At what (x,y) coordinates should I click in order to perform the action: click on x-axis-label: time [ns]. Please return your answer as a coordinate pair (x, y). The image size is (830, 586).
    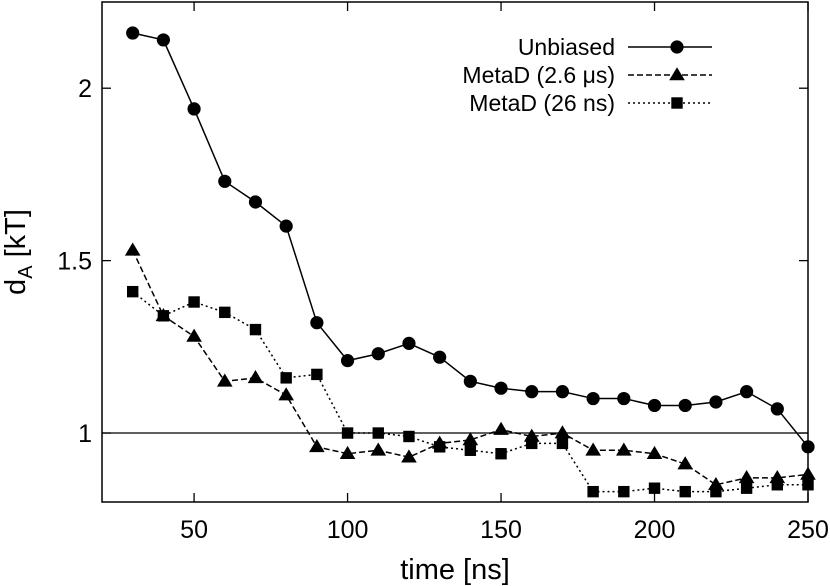
    Looking at the image, I should click on (455, 570).